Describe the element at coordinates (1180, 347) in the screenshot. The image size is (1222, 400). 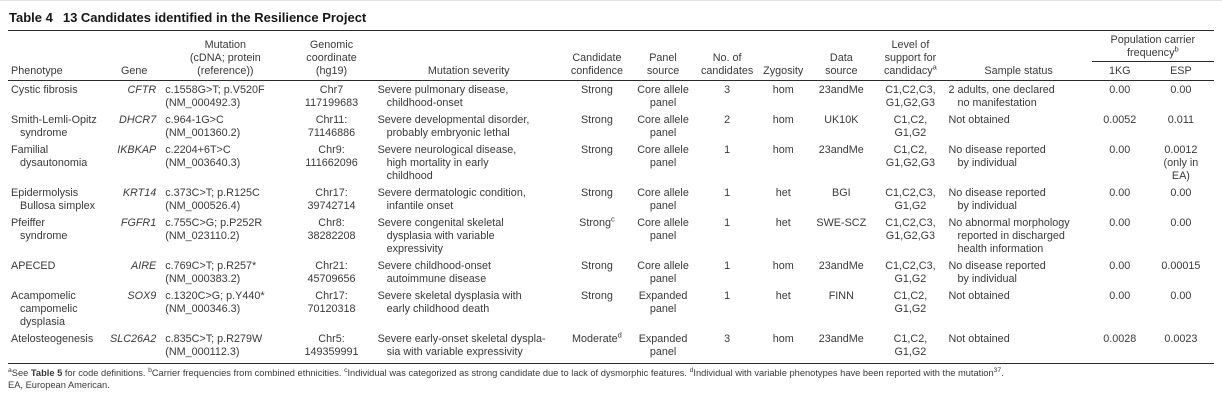
I see `cell-esp: 0.0023` at that location.